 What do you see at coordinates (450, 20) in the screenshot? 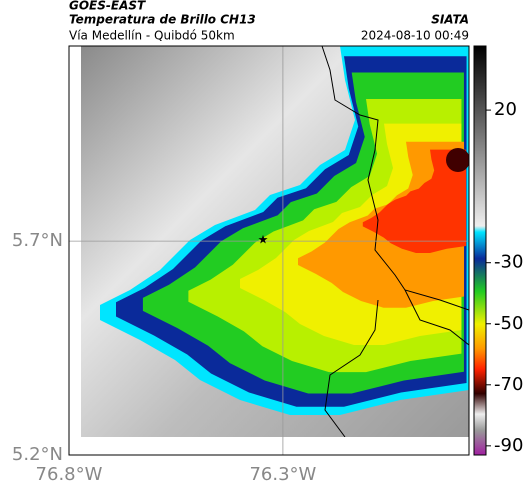
I see `org: SIATA` at bounding box center [450, 20].